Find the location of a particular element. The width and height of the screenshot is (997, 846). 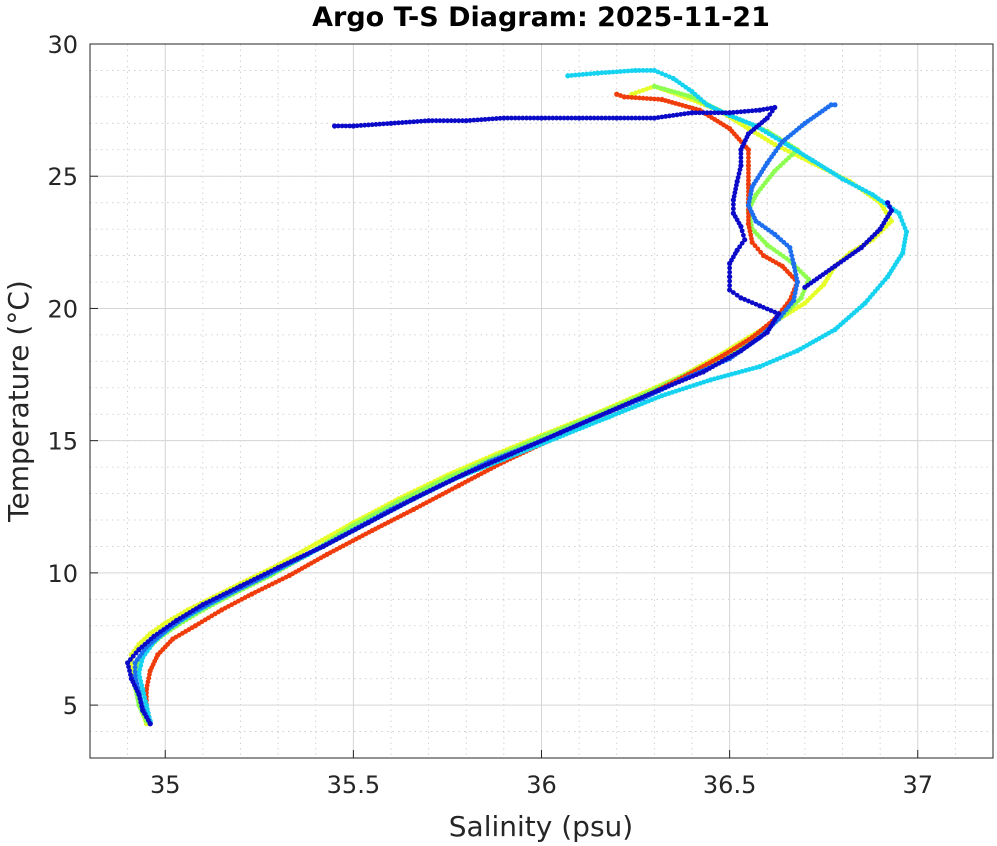

chart-title: Argo T-S Diagram: 2025-11-21 is located at coordinates (541, 17).